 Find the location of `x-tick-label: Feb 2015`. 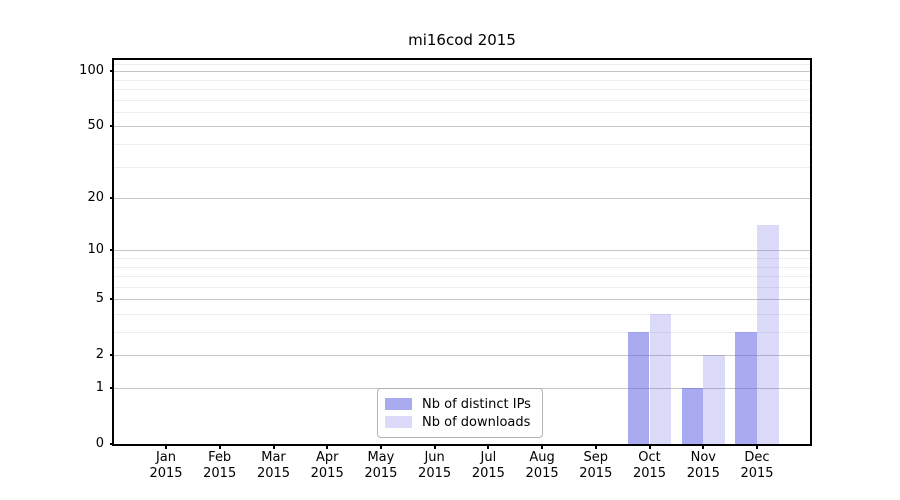

x-tick-label: Feb 2015 is located at coordinates (220, 466).